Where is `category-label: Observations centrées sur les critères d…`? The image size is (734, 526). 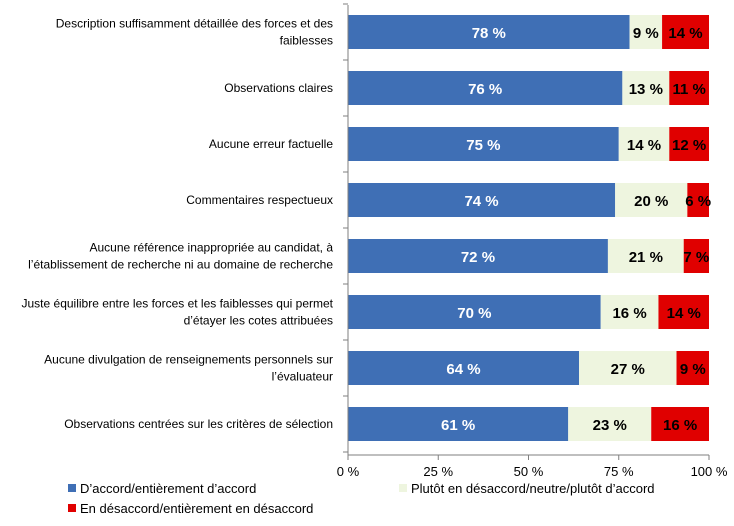
category-label: Observations centrées sur les critères d… is located at coordinates (198, 424).